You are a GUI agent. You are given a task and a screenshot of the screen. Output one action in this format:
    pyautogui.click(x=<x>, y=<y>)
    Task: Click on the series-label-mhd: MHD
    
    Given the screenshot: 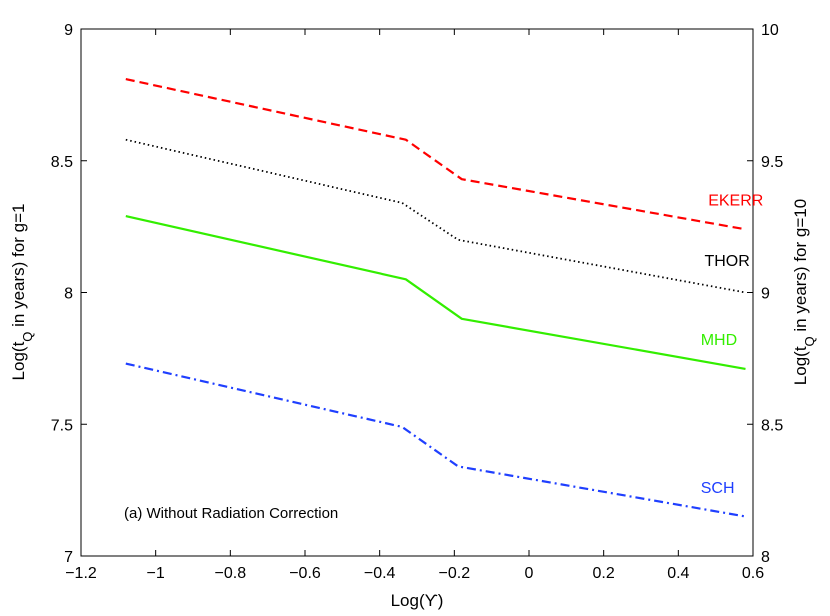 What is the action you would take?
    pyautogui.click(x=719, y=340)
    